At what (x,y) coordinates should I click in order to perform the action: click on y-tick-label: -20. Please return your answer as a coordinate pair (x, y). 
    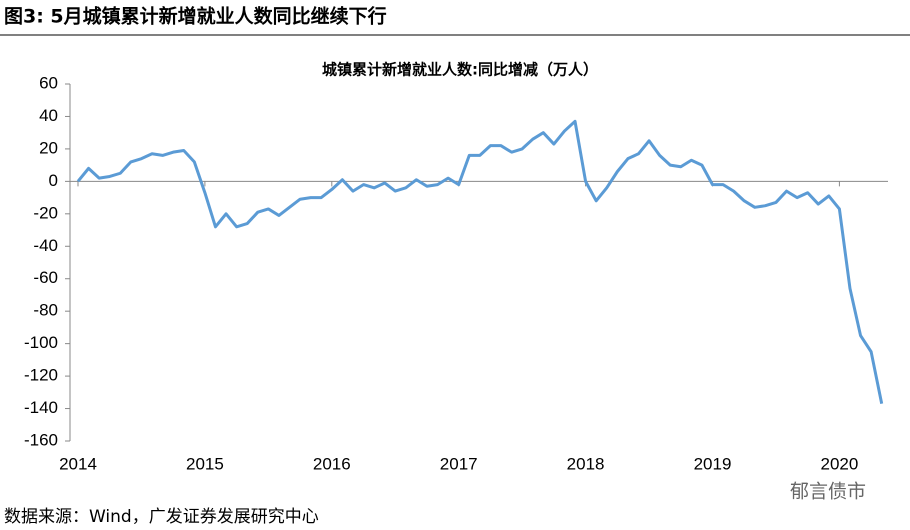
    Looking at the image, I should click on (45, 212).